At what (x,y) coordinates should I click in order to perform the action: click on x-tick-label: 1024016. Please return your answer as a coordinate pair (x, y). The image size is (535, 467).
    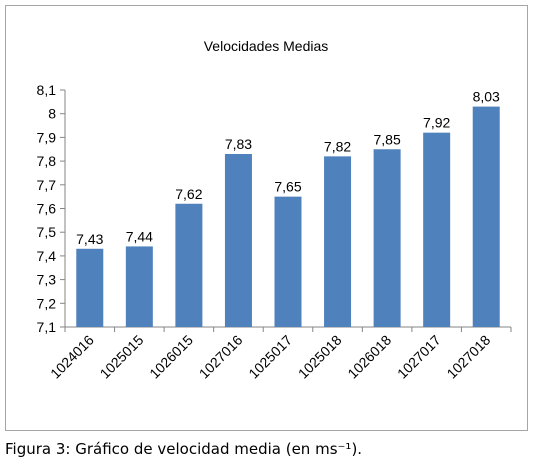
    Looking at the image, I should click on (72, 357).